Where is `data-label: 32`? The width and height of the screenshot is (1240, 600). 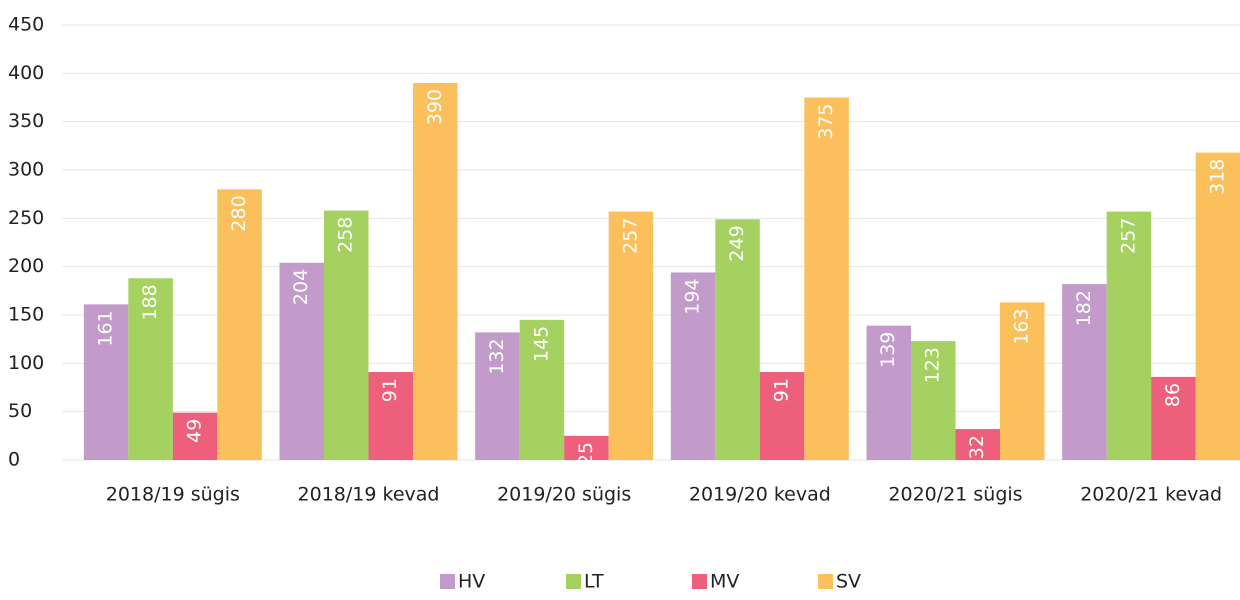 data-label: 32 is located at coordinates (977, 447).